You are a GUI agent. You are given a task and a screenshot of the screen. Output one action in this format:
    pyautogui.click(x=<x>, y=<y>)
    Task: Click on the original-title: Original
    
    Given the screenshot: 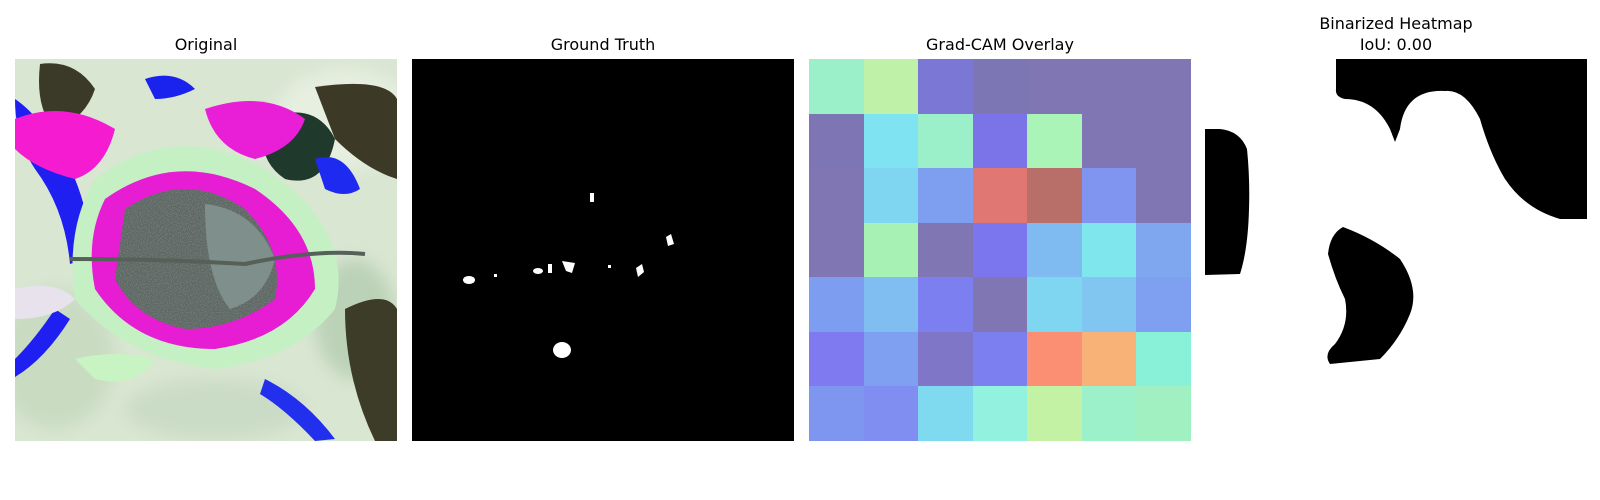 What is the action you would take?
    pyautogui.click(x=206, y=44)
    